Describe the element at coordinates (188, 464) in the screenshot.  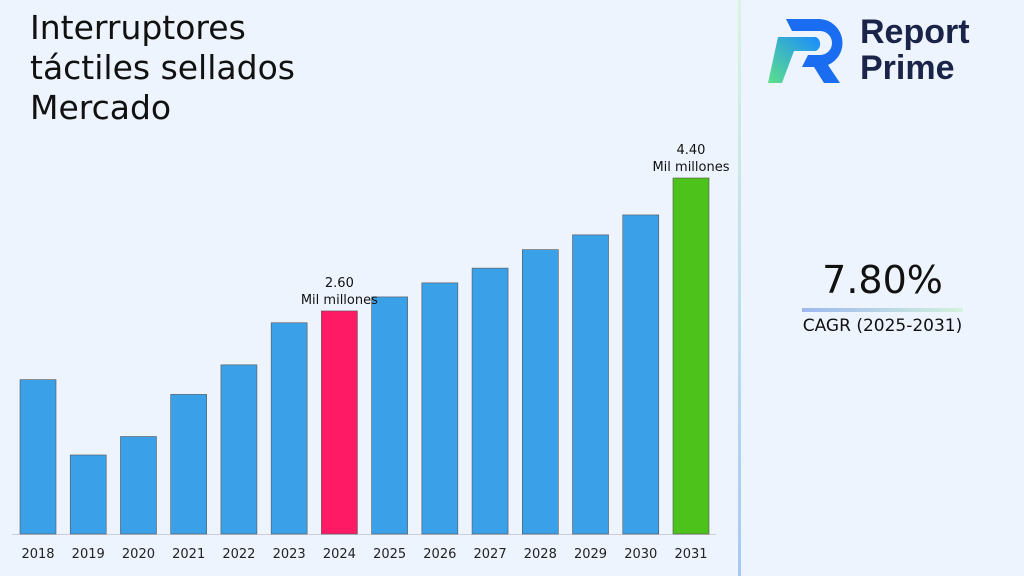
I see `bar-2021` at that location.